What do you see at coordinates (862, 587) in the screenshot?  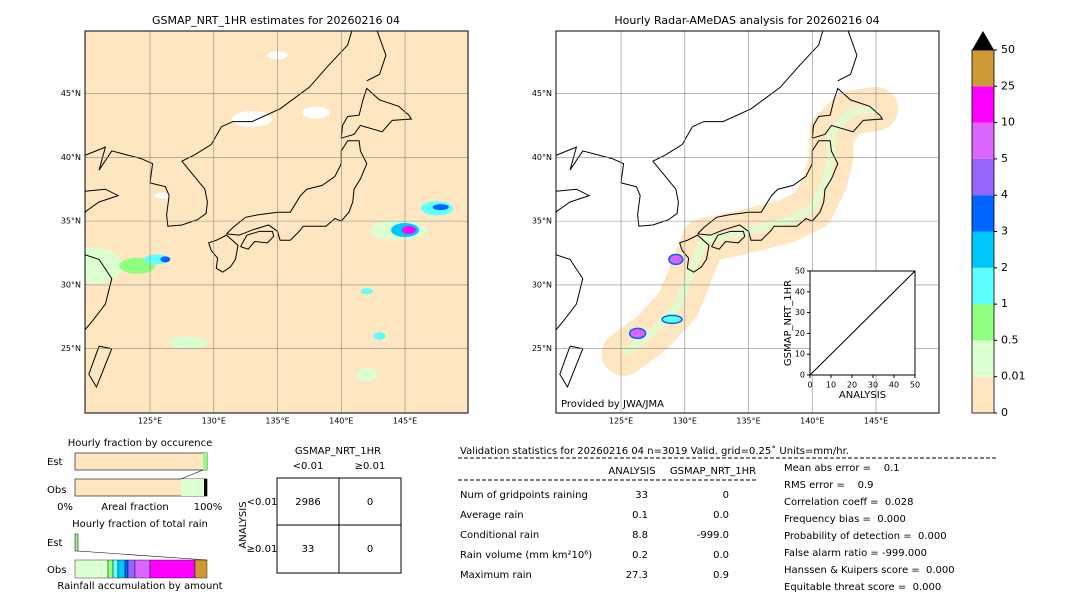 I see `score: Equitable threat score = 0.000` at bounding box center [862, 587].